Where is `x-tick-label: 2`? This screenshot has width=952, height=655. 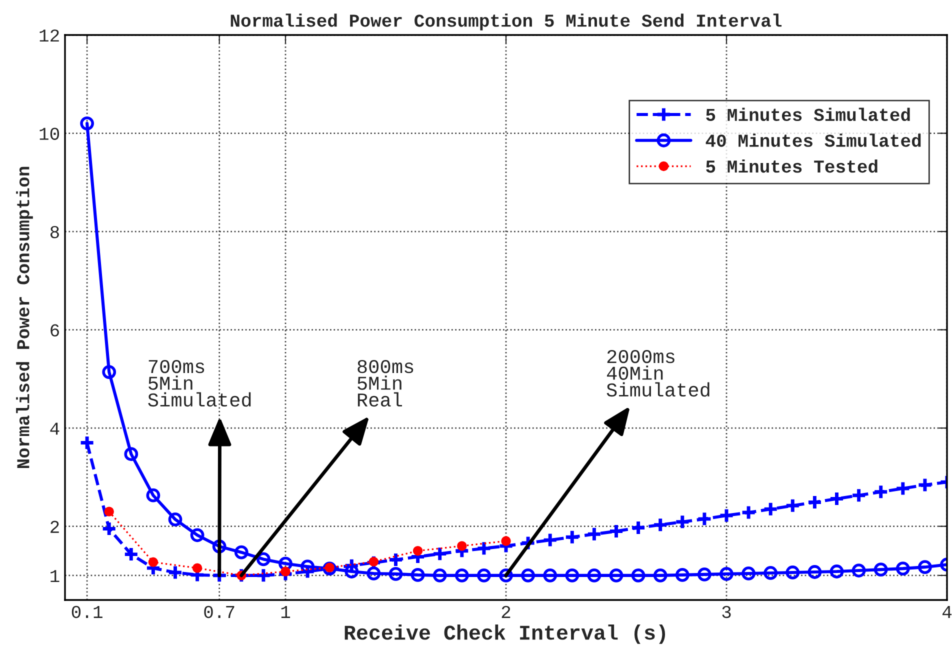
x-tick-label: 2 is located at coordinates (506, 612).